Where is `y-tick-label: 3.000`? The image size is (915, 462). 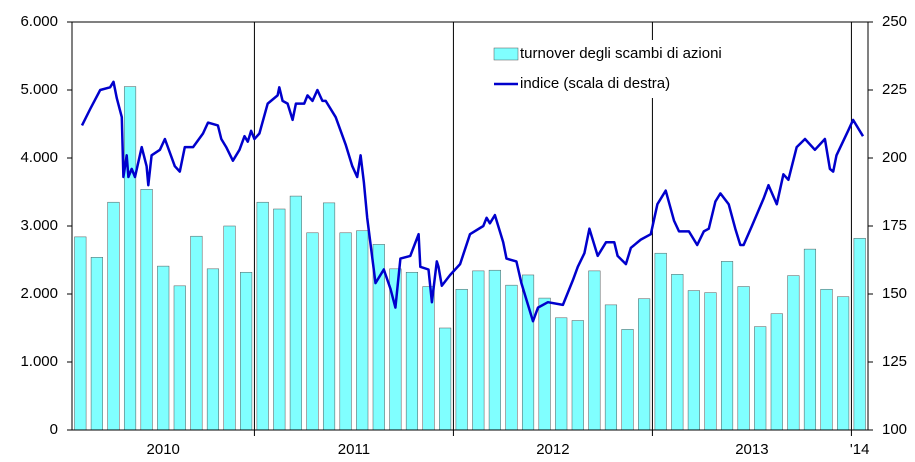
y-tick-label: 3.000 is located at coordinates (39, 225).